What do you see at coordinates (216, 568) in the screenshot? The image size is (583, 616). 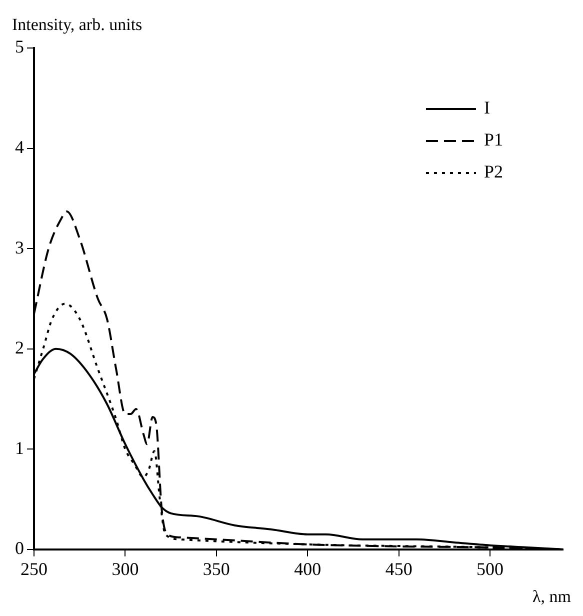 I see `x-tick-label: 350` at bounding box center [216, 568].